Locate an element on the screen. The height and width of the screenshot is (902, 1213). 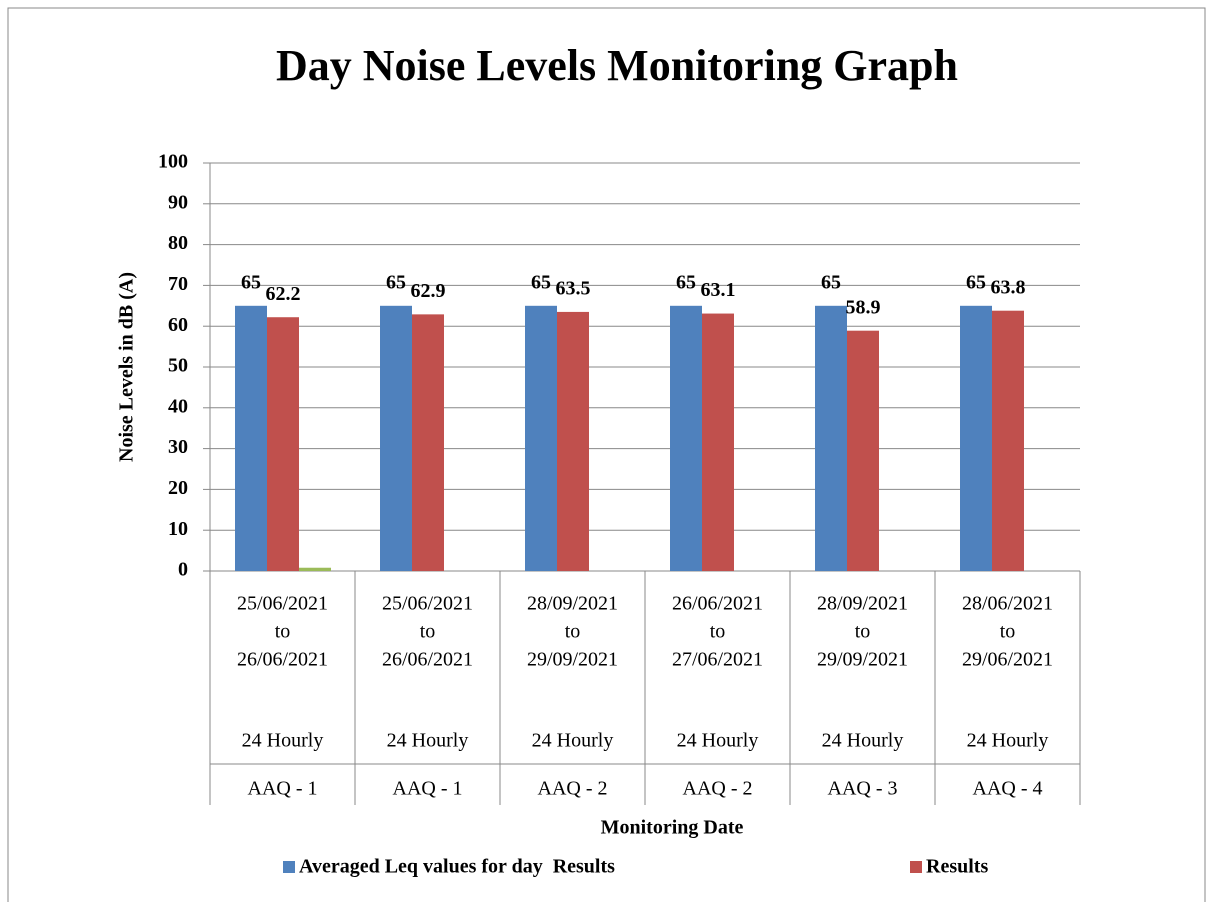
legend-label: Results is located at coordinates (957, 867).